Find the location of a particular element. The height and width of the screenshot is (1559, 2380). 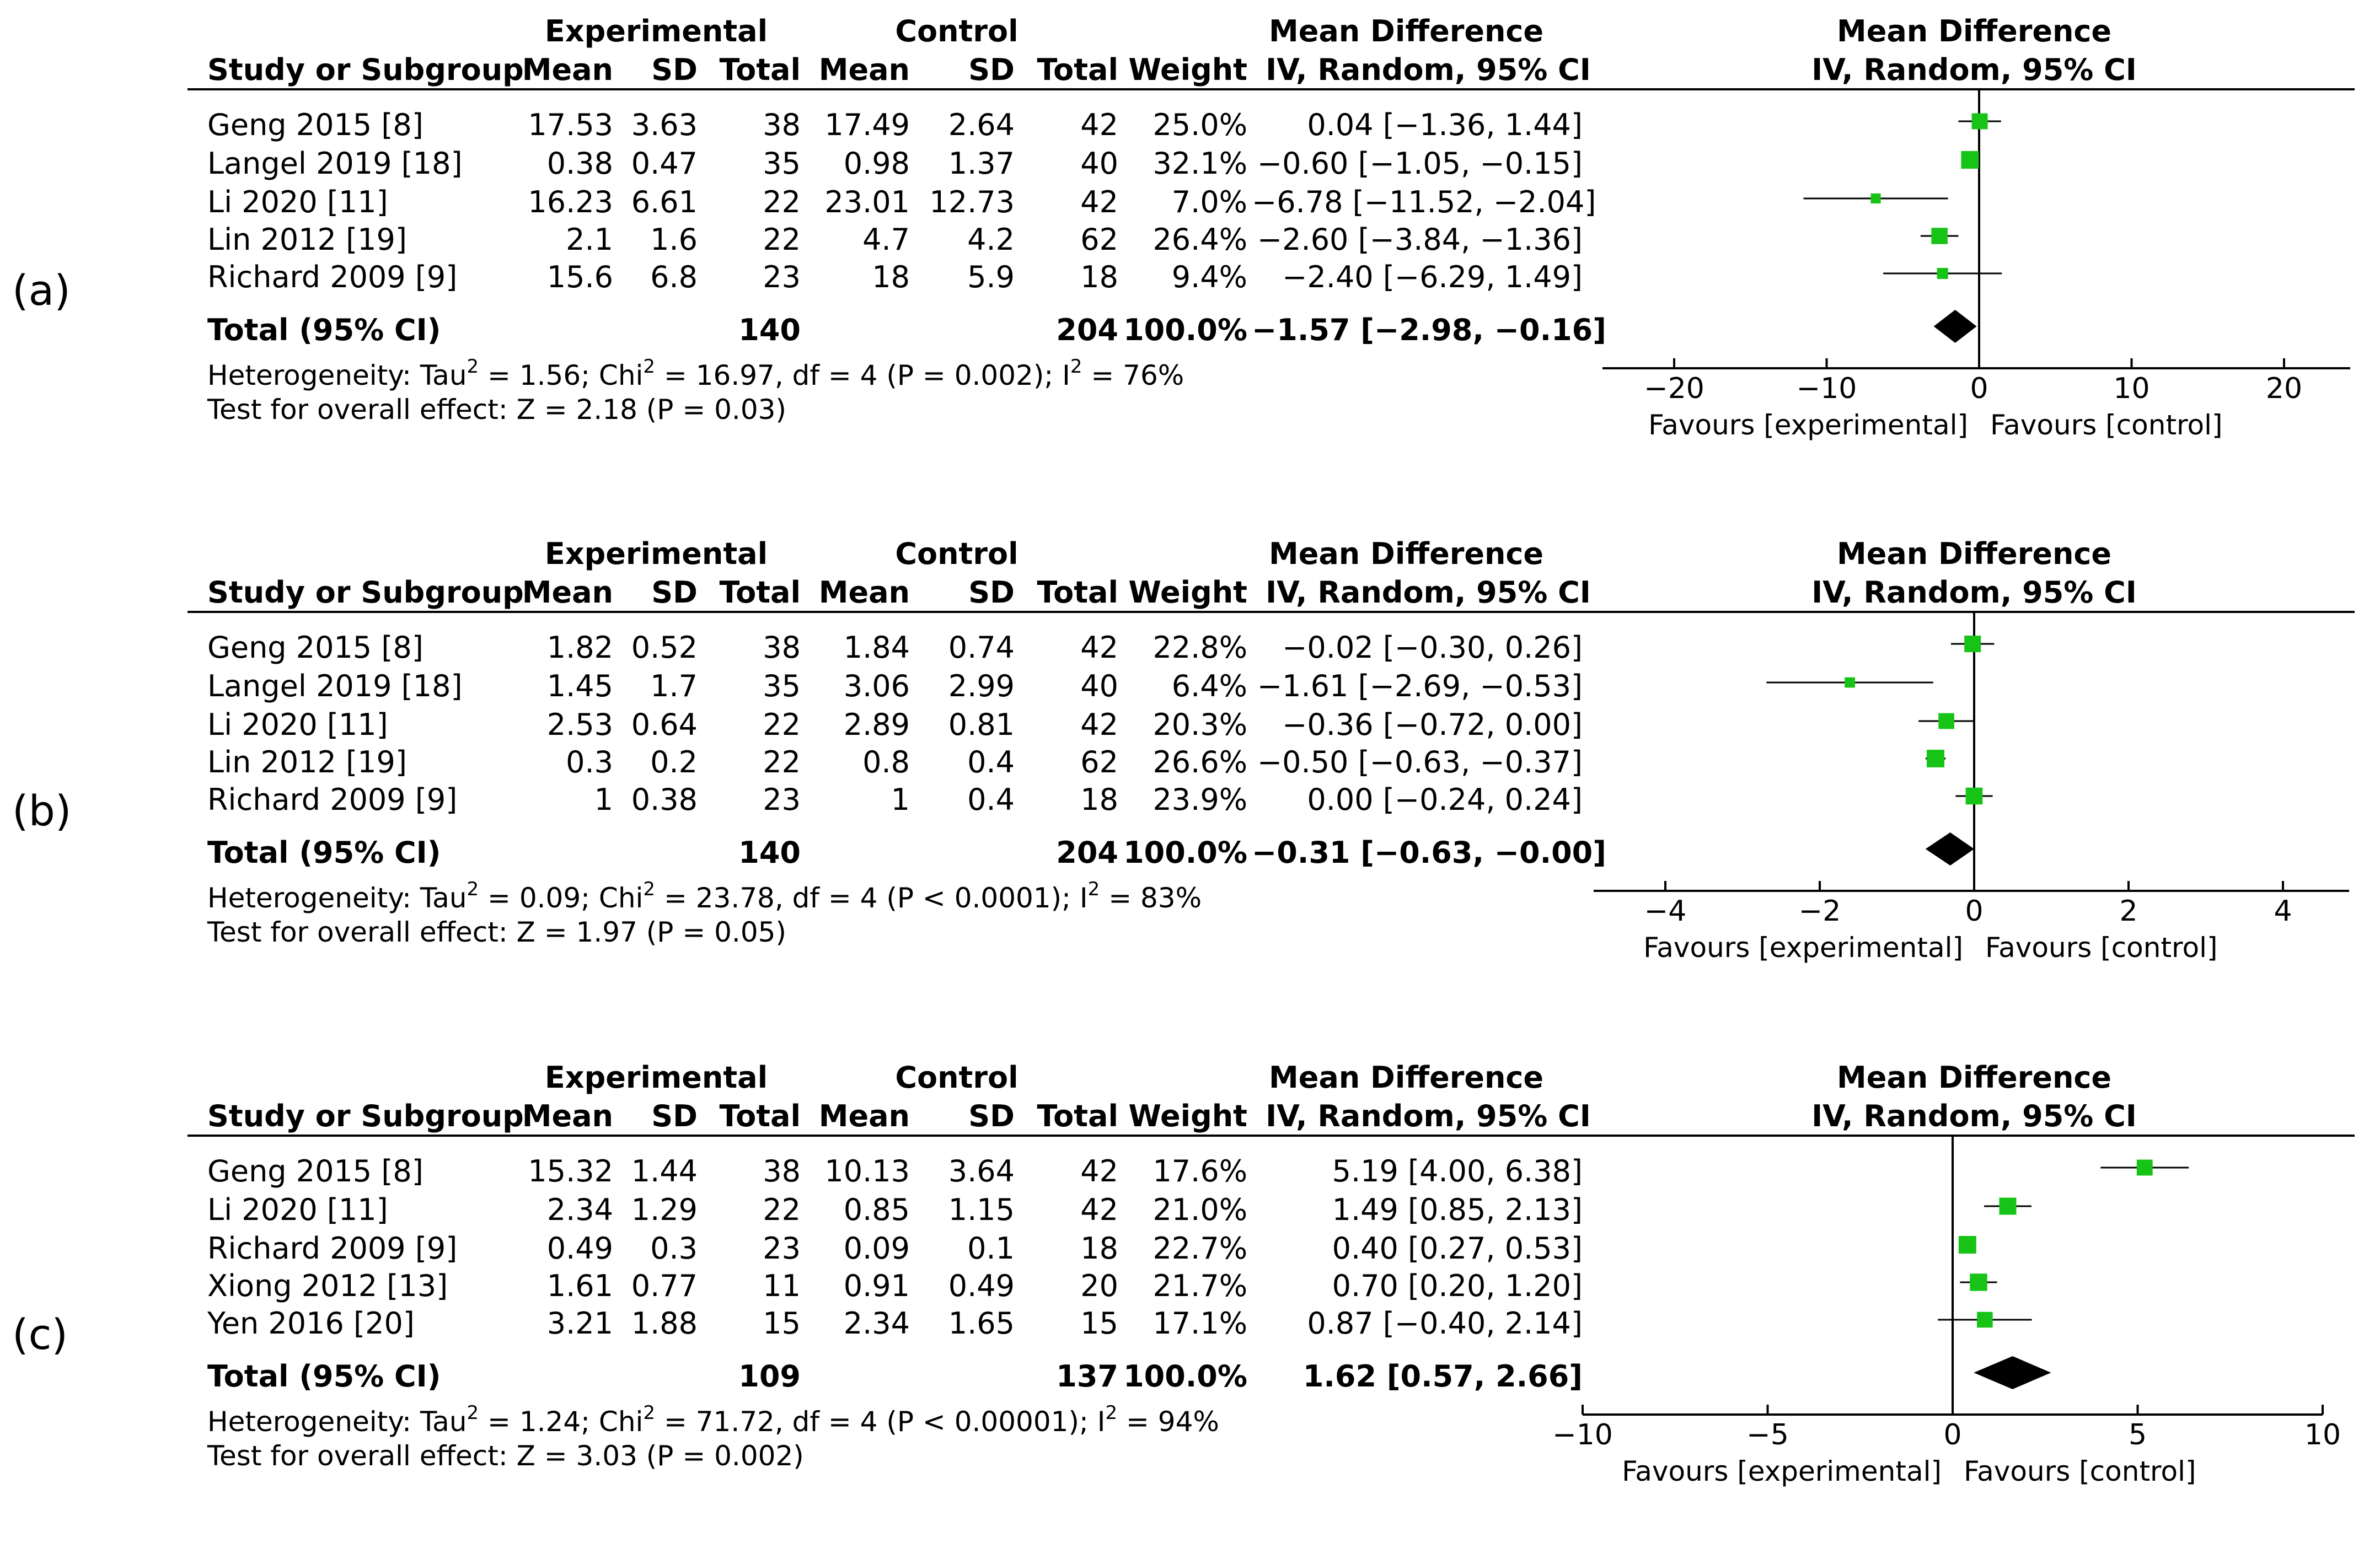

cell-e-sd: 1.6 is located at coordinates (674, 239).